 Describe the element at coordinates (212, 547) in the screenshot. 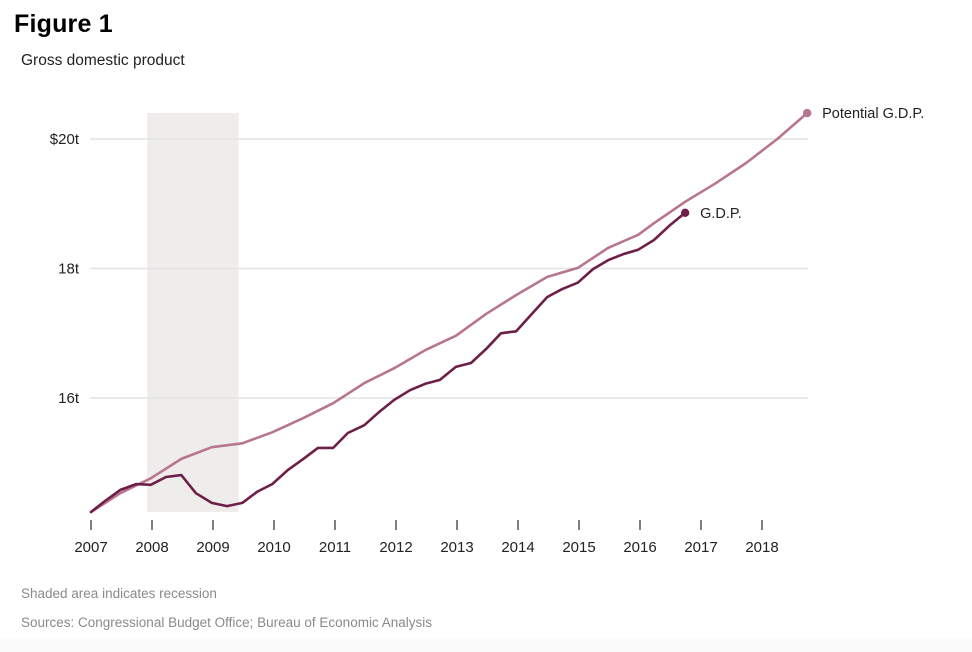

I see `x-tick-label: 2009` at that location.